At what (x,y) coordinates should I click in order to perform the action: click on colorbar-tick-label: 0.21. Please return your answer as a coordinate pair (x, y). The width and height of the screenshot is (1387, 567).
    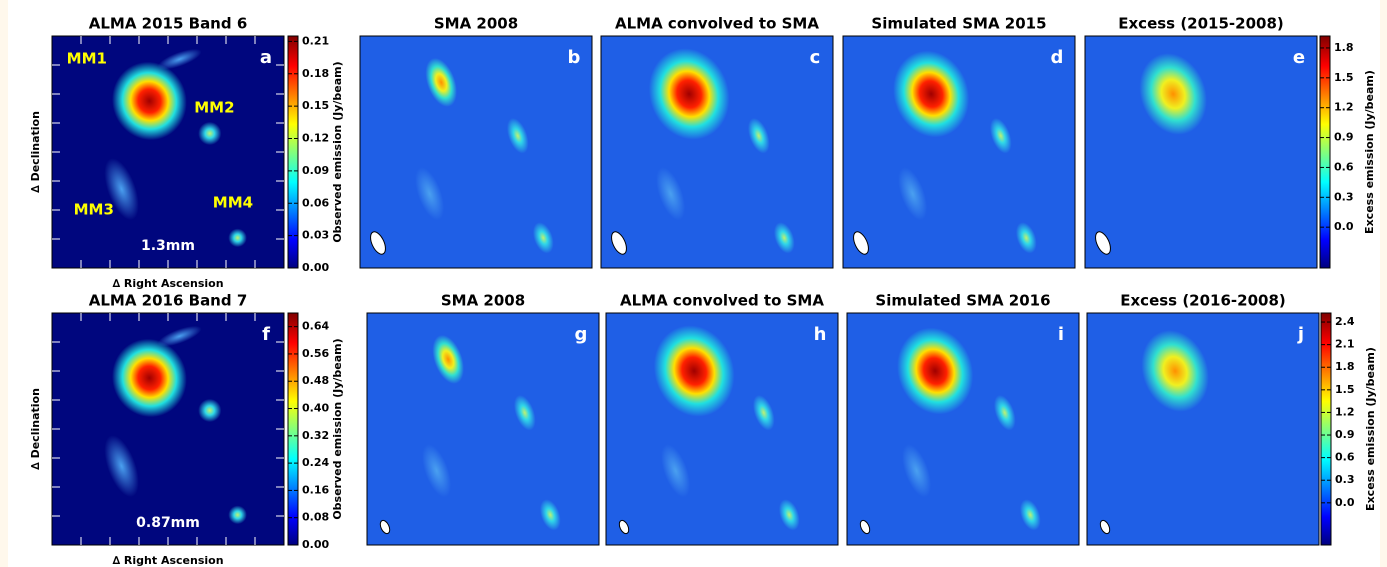
    Looking at the image, I should click on (315, 40).